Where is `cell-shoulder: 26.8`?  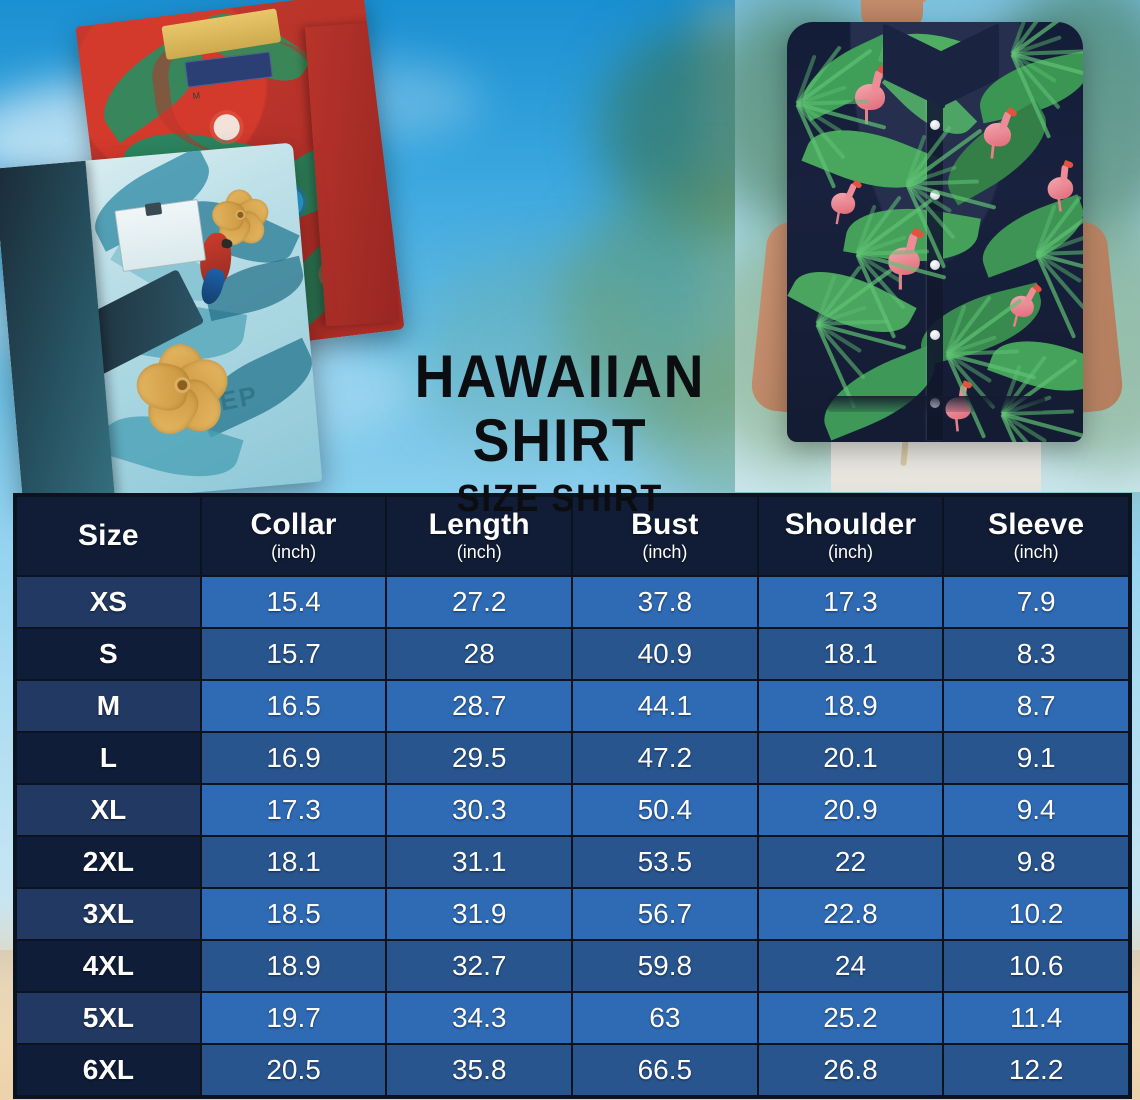 cell-shoulder: 26.8 is located at coordinates (850, 1070).